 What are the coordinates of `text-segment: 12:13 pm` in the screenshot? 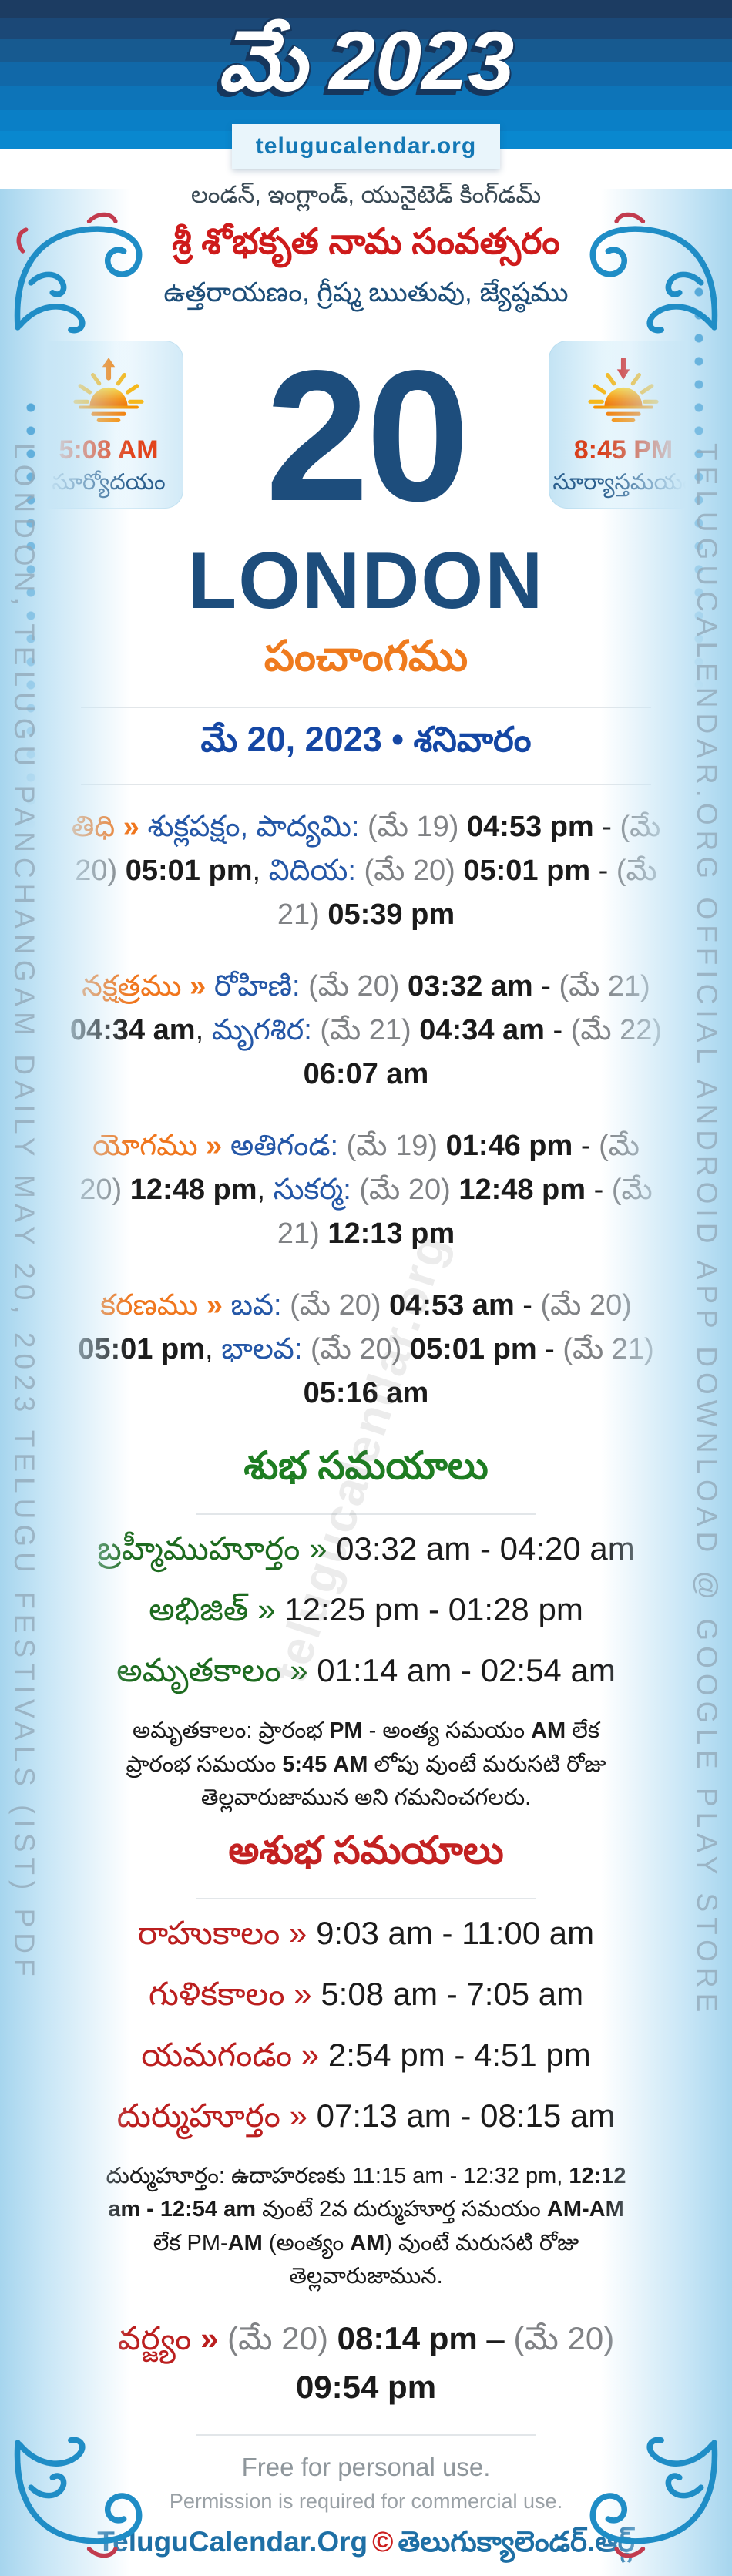 It's located at (391, 1234).